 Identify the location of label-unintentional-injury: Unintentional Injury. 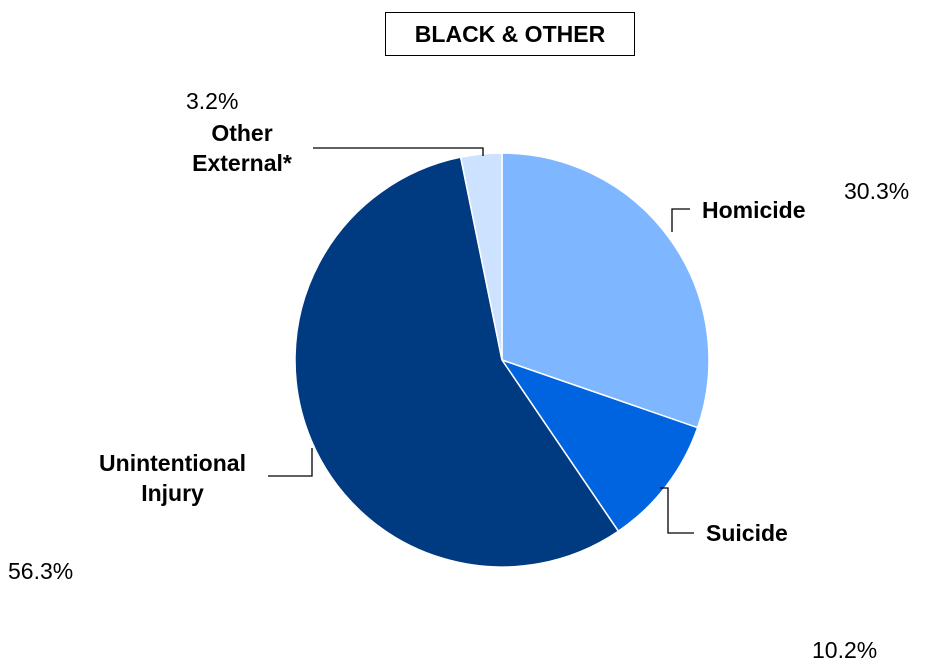
(172, 478).